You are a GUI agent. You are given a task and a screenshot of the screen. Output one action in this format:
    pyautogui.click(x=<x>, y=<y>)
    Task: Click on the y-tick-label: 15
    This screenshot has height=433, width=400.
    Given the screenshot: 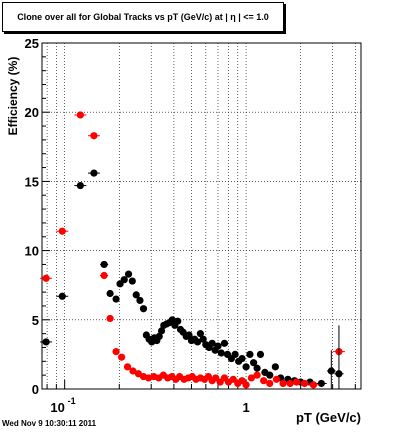 What is the action you would take?
    pyautogui.click(x=32, y=181)
    